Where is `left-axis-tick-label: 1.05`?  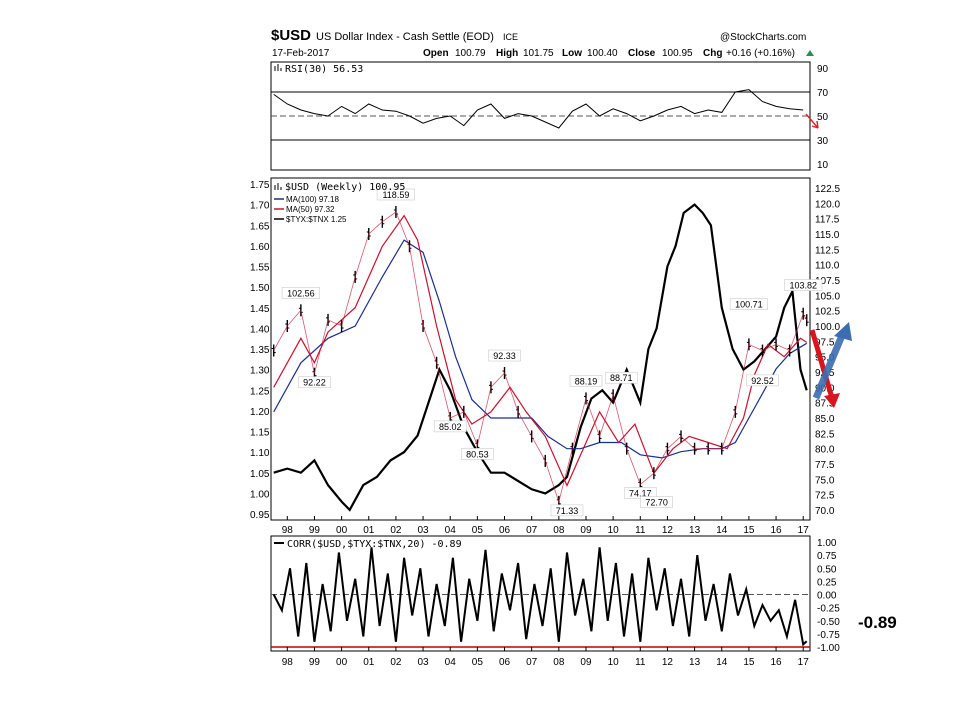 left-axis-tick-label: 1.05 is located at coordinates (260, 474).